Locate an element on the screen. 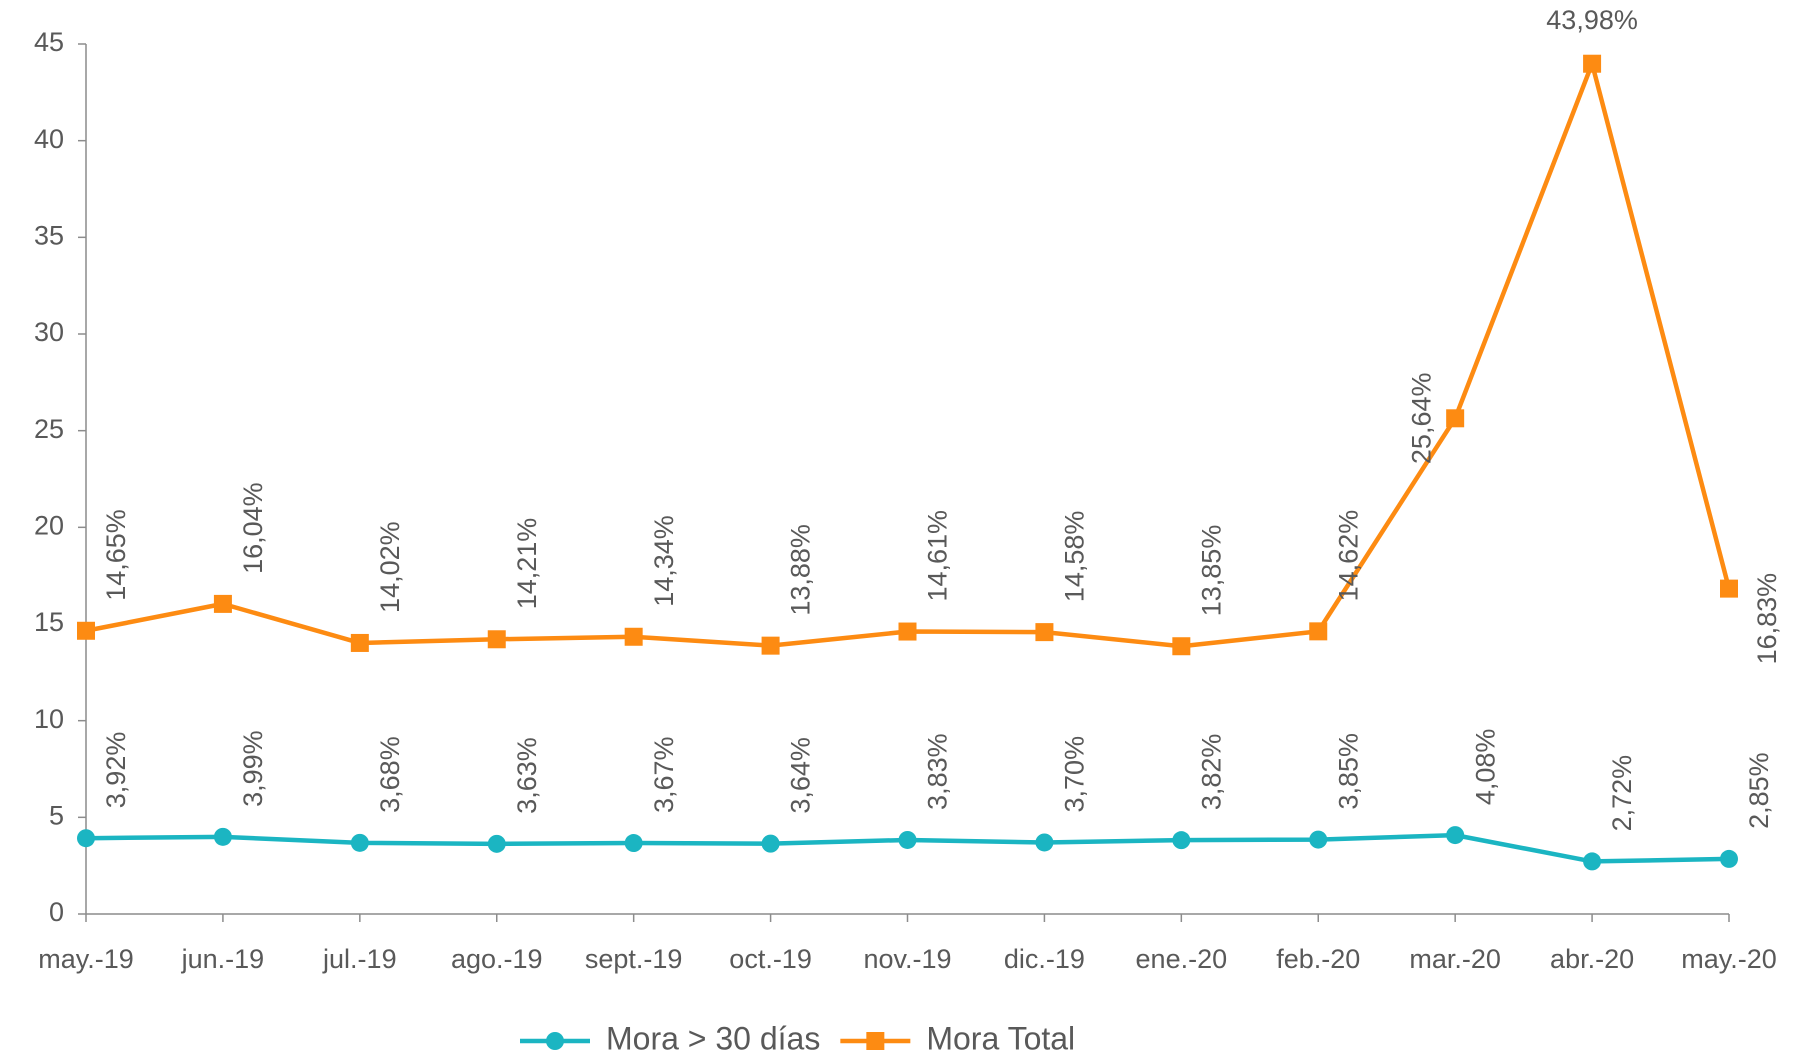 Image resolution: width=1798 pixels, height=1059 pixels. data-label: 16,83% is located at coordinates (1767, 619).